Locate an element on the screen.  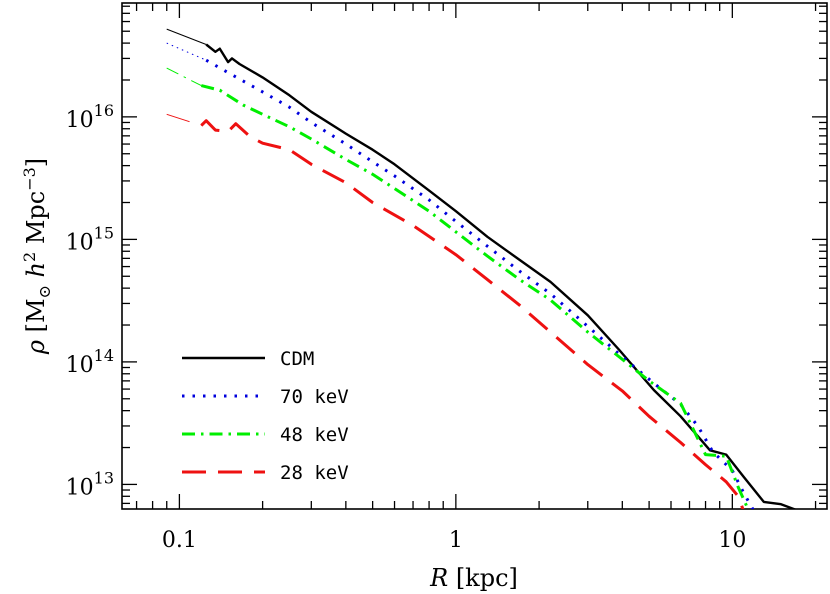
y-axis-title: ρ [M⊙ h2 Mpc−3] is located at coordinates (37, 256).